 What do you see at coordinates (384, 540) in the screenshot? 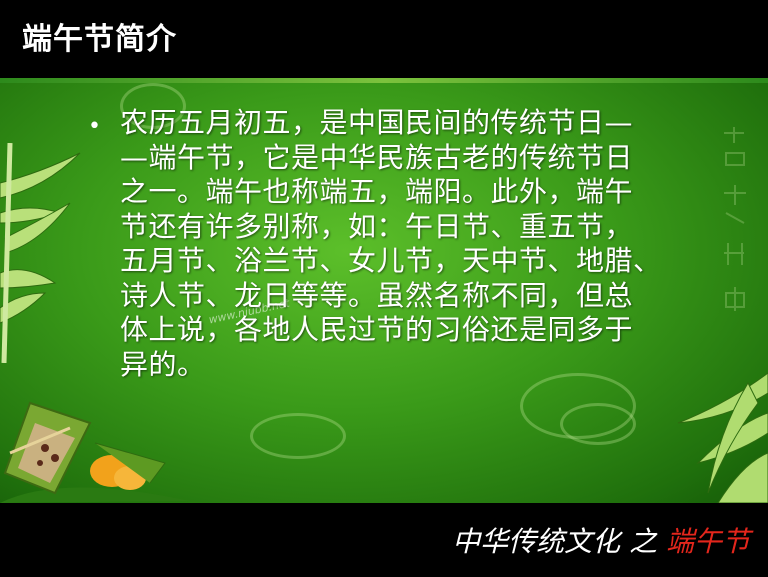
I see `footer-bar: 中华传统文化 之 端午节` at bounding box center [384, 540].